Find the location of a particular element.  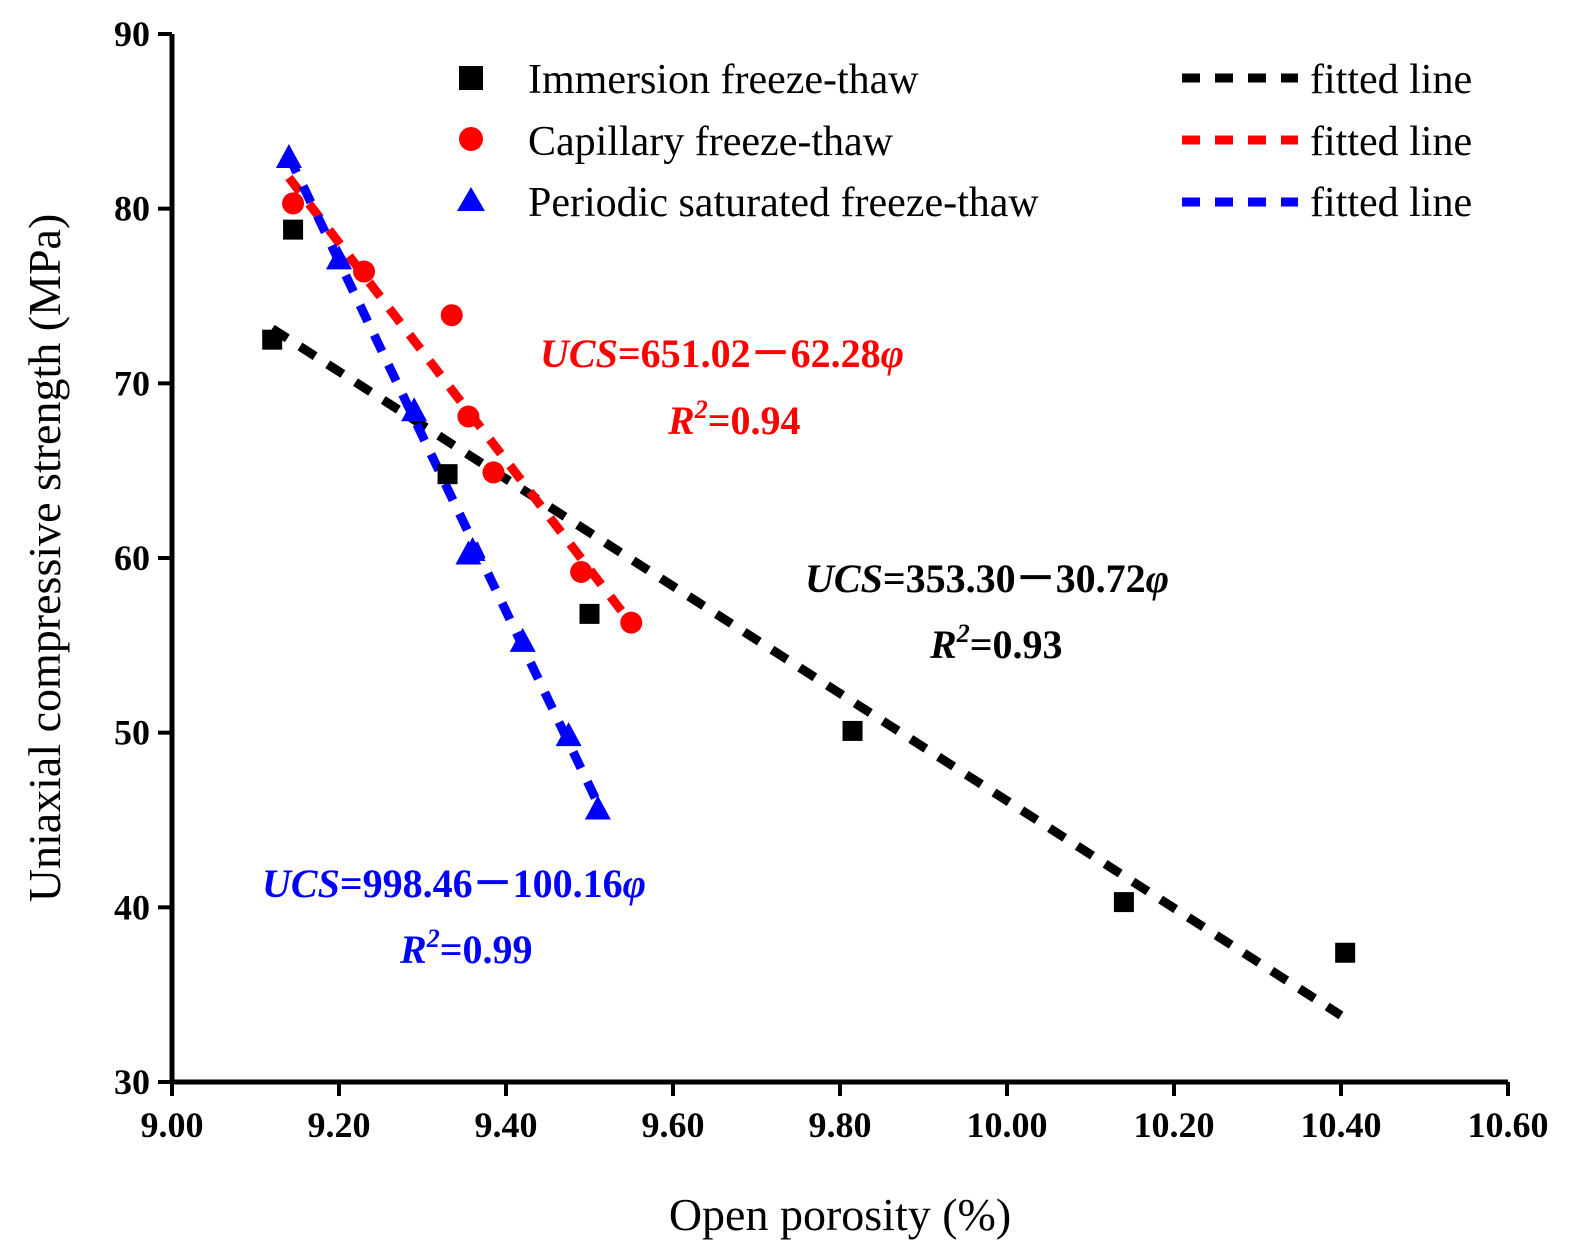

y-tick-label: 40 is located at coordinates (132, 907).